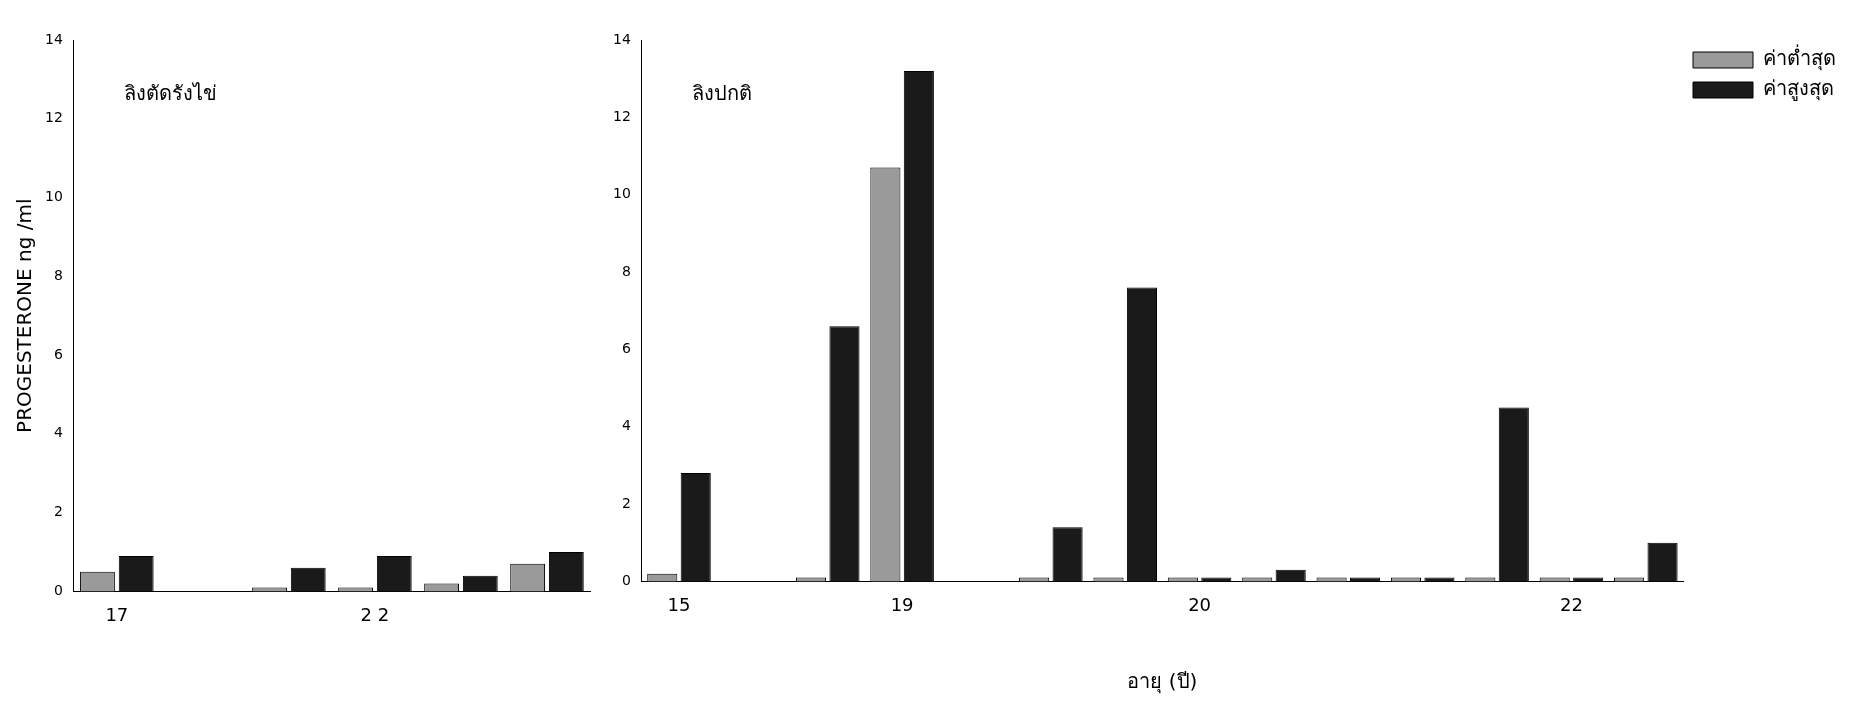 The width and height of the screenshot is (1856, 719). Describe the element at coordinates (1799, 58) in the screenshot. I see `legend-label: ค่าต่ำสุด` at that location.